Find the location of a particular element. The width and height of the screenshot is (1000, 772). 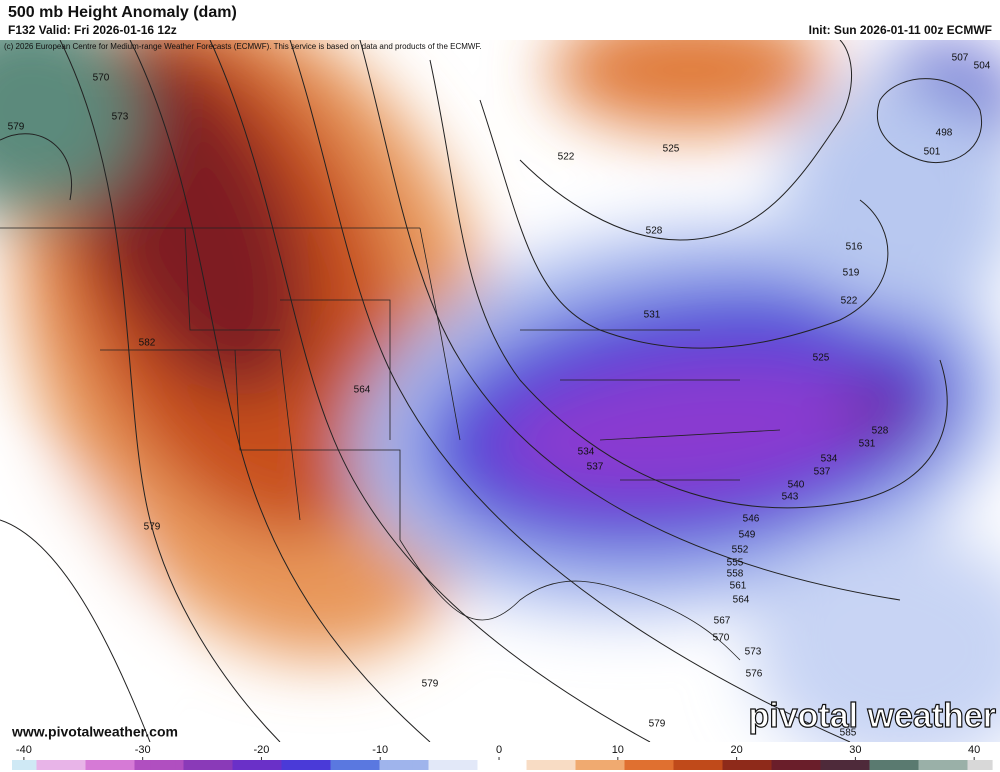

colorbar-tick-label: 10 is located at coordinates (618, 750).